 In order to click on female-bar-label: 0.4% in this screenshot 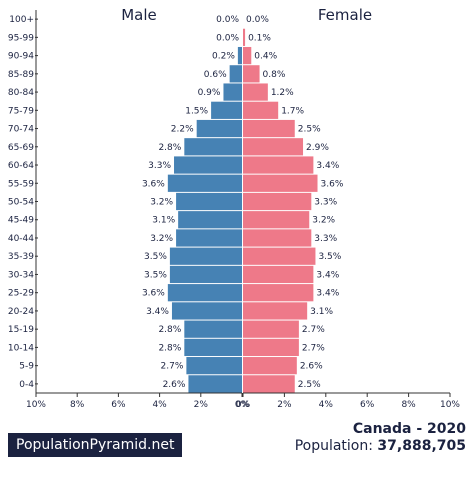, I will do `click(265, 57)`.